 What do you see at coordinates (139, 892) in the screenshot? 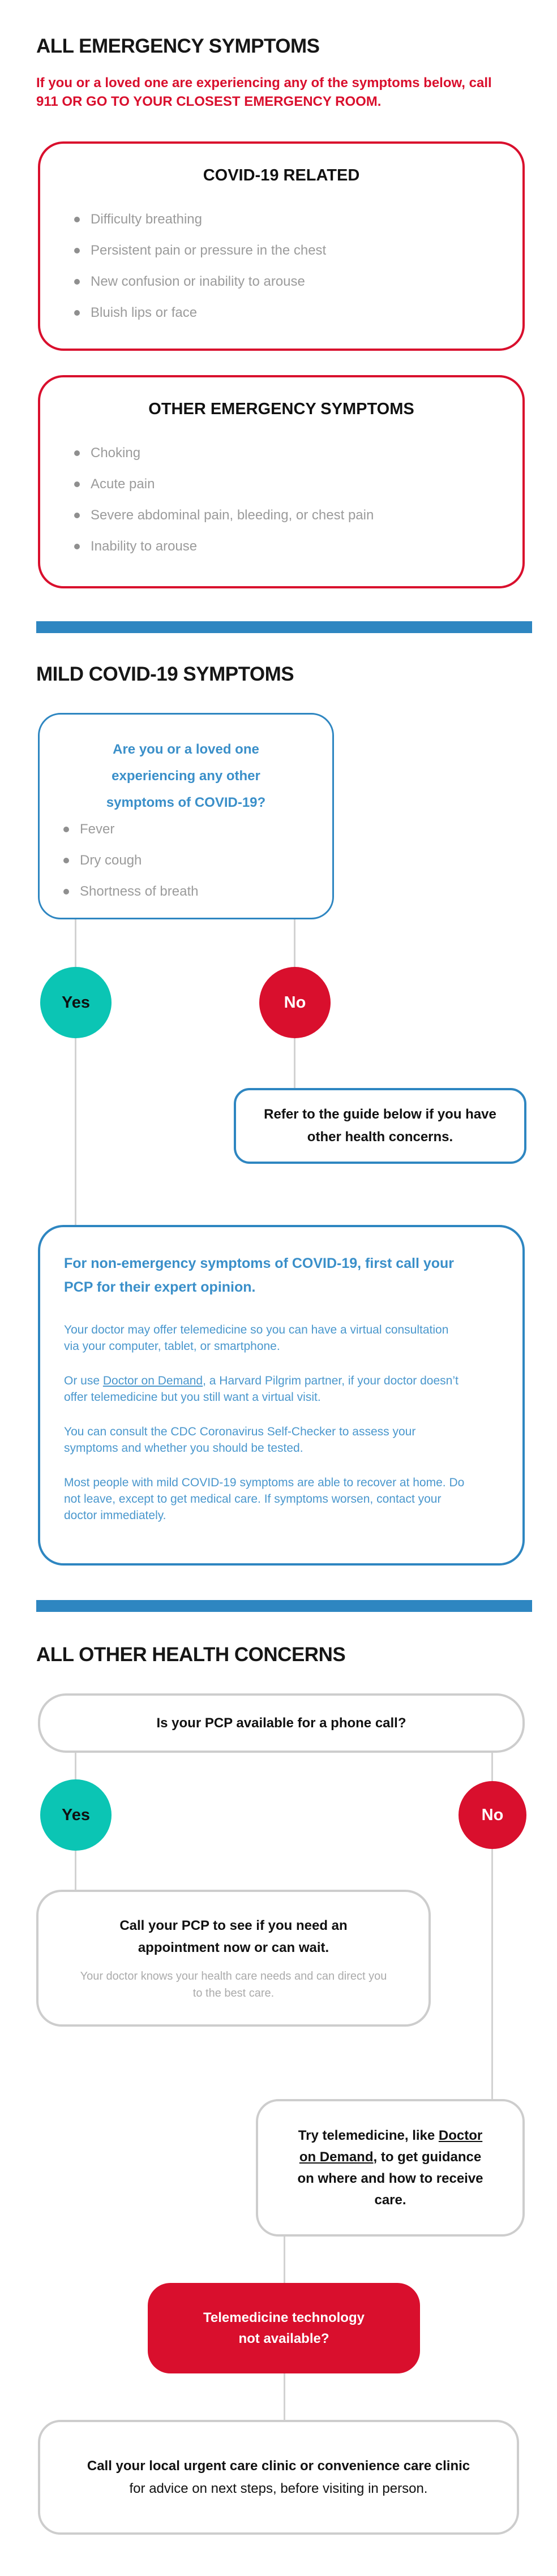
I see `list-item-label: Shortness of breath` at bounding box center [139, 892].